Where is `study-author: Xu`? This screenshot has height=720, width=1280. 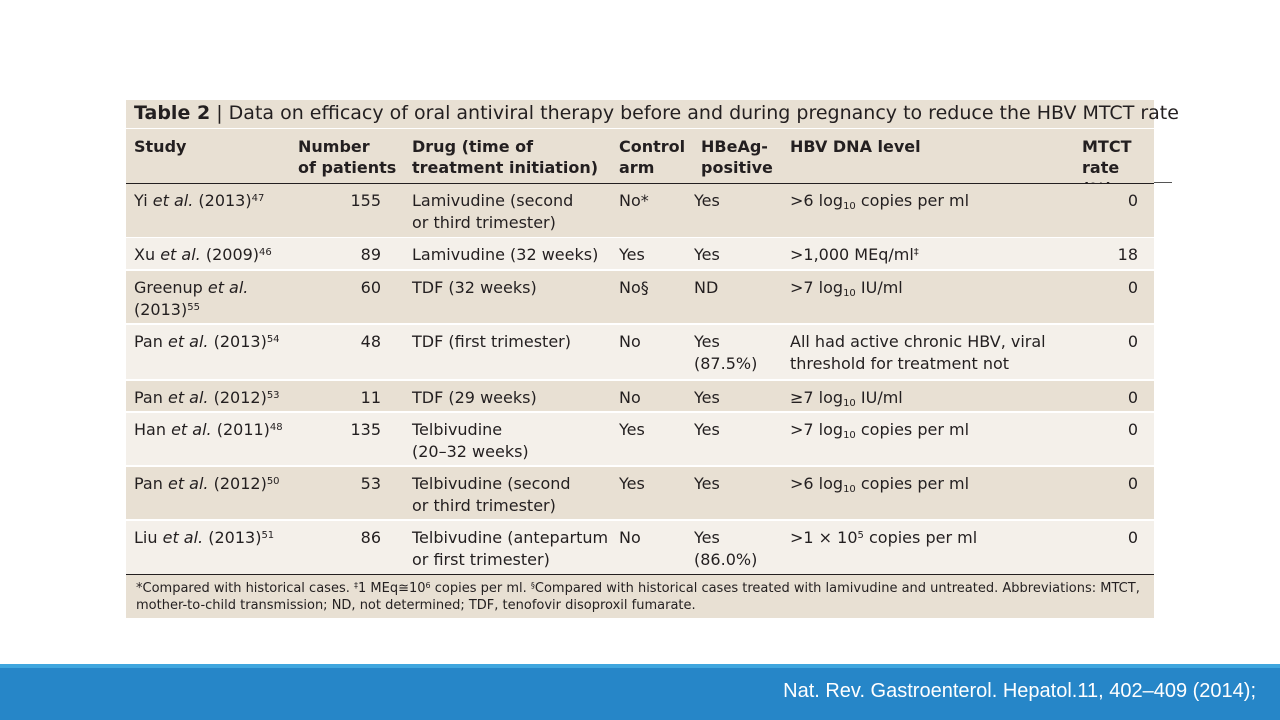
study-author: Xu is located at coordinates (145, 254).